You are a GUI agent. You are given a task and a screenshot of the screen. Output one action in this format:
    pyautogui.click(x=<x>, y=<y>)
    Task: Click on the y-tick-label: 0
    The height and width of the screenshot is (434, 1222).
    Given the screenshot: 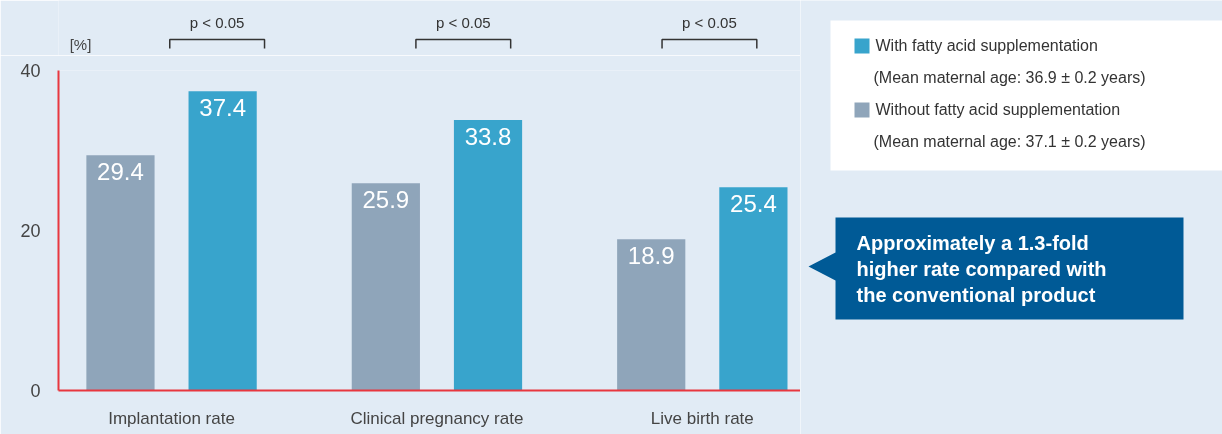 What is the action you would take?
    pyautogui.click(x=35, y=391)
    